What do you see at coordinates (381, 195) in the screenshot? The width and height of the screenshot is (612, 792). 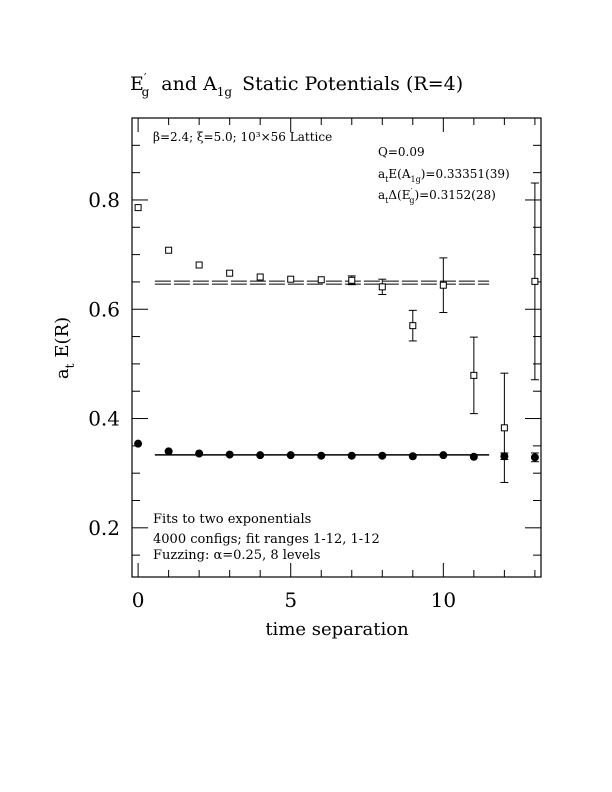 I see `eg-a: a` at bounding box center [381, 195].